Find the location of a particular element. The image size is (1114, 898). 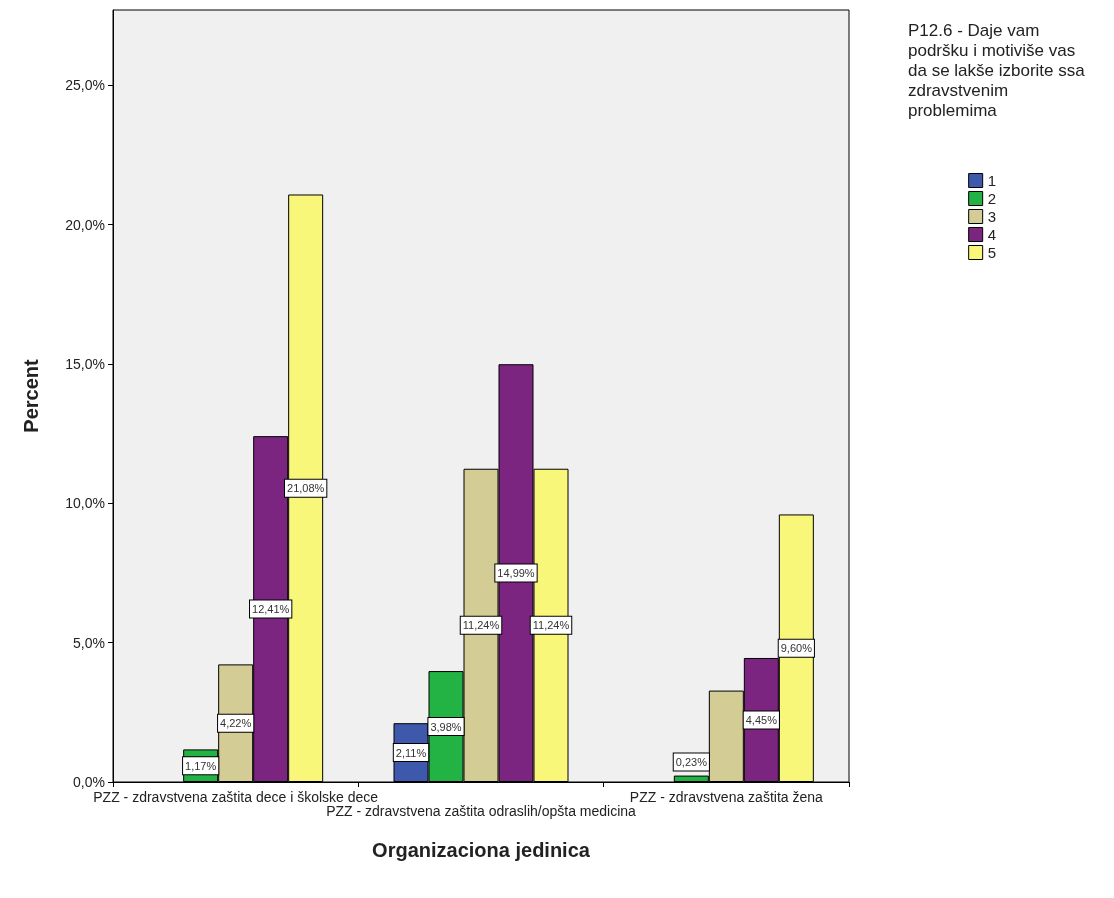

data-label: 3,98% is located at coordinates (446, 726).